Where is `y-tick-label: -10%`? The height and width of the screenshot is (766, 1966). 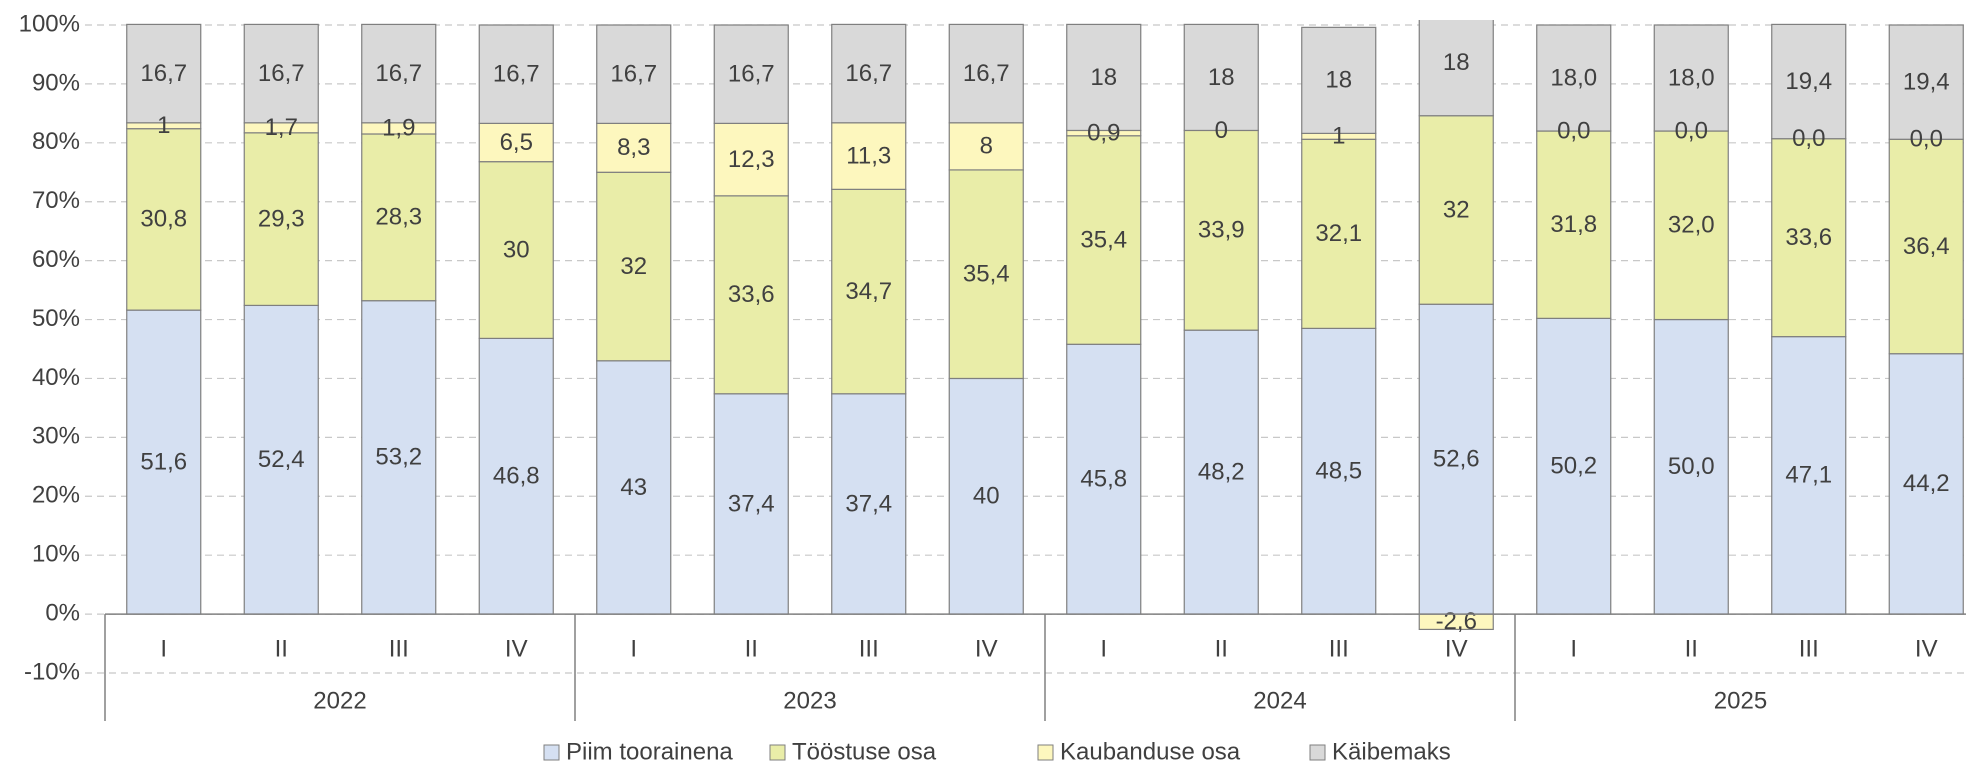
y-tick-label: -10% is located at coordinates (52, 671).